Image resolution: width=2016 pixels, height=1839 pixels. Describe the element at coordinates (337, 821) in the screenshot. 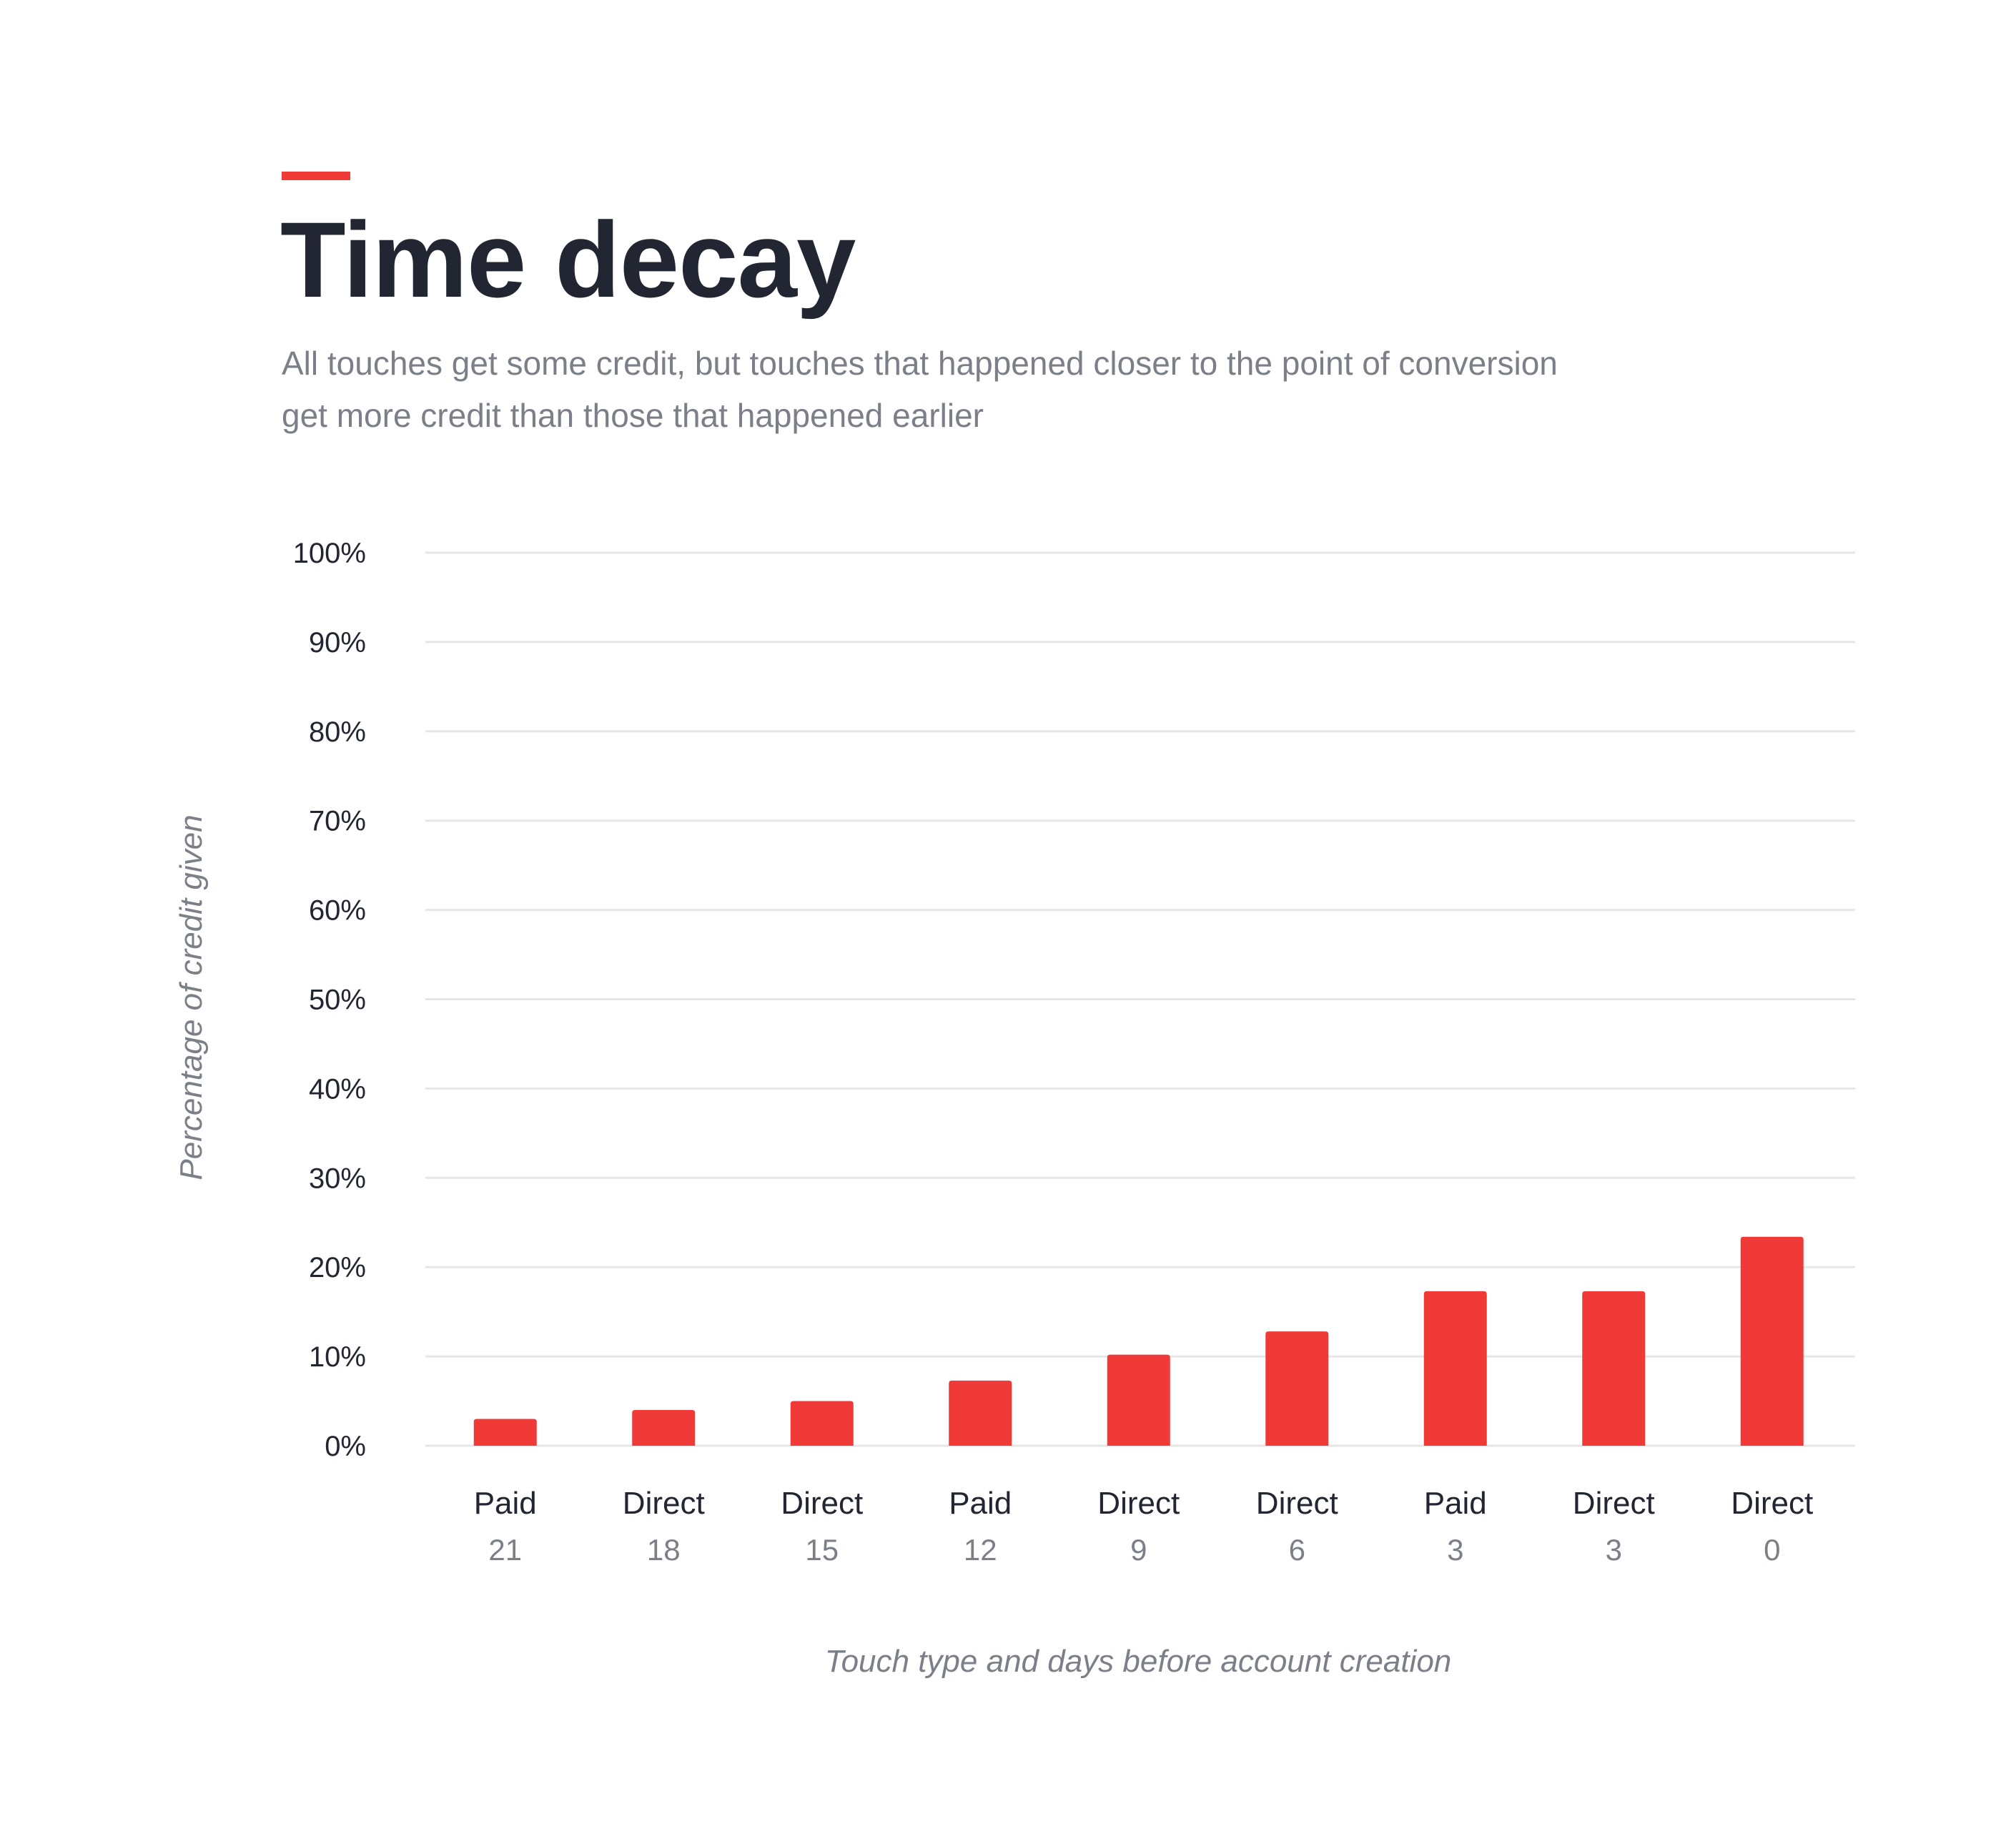

I see `y-tick-label: 70%` at that location.